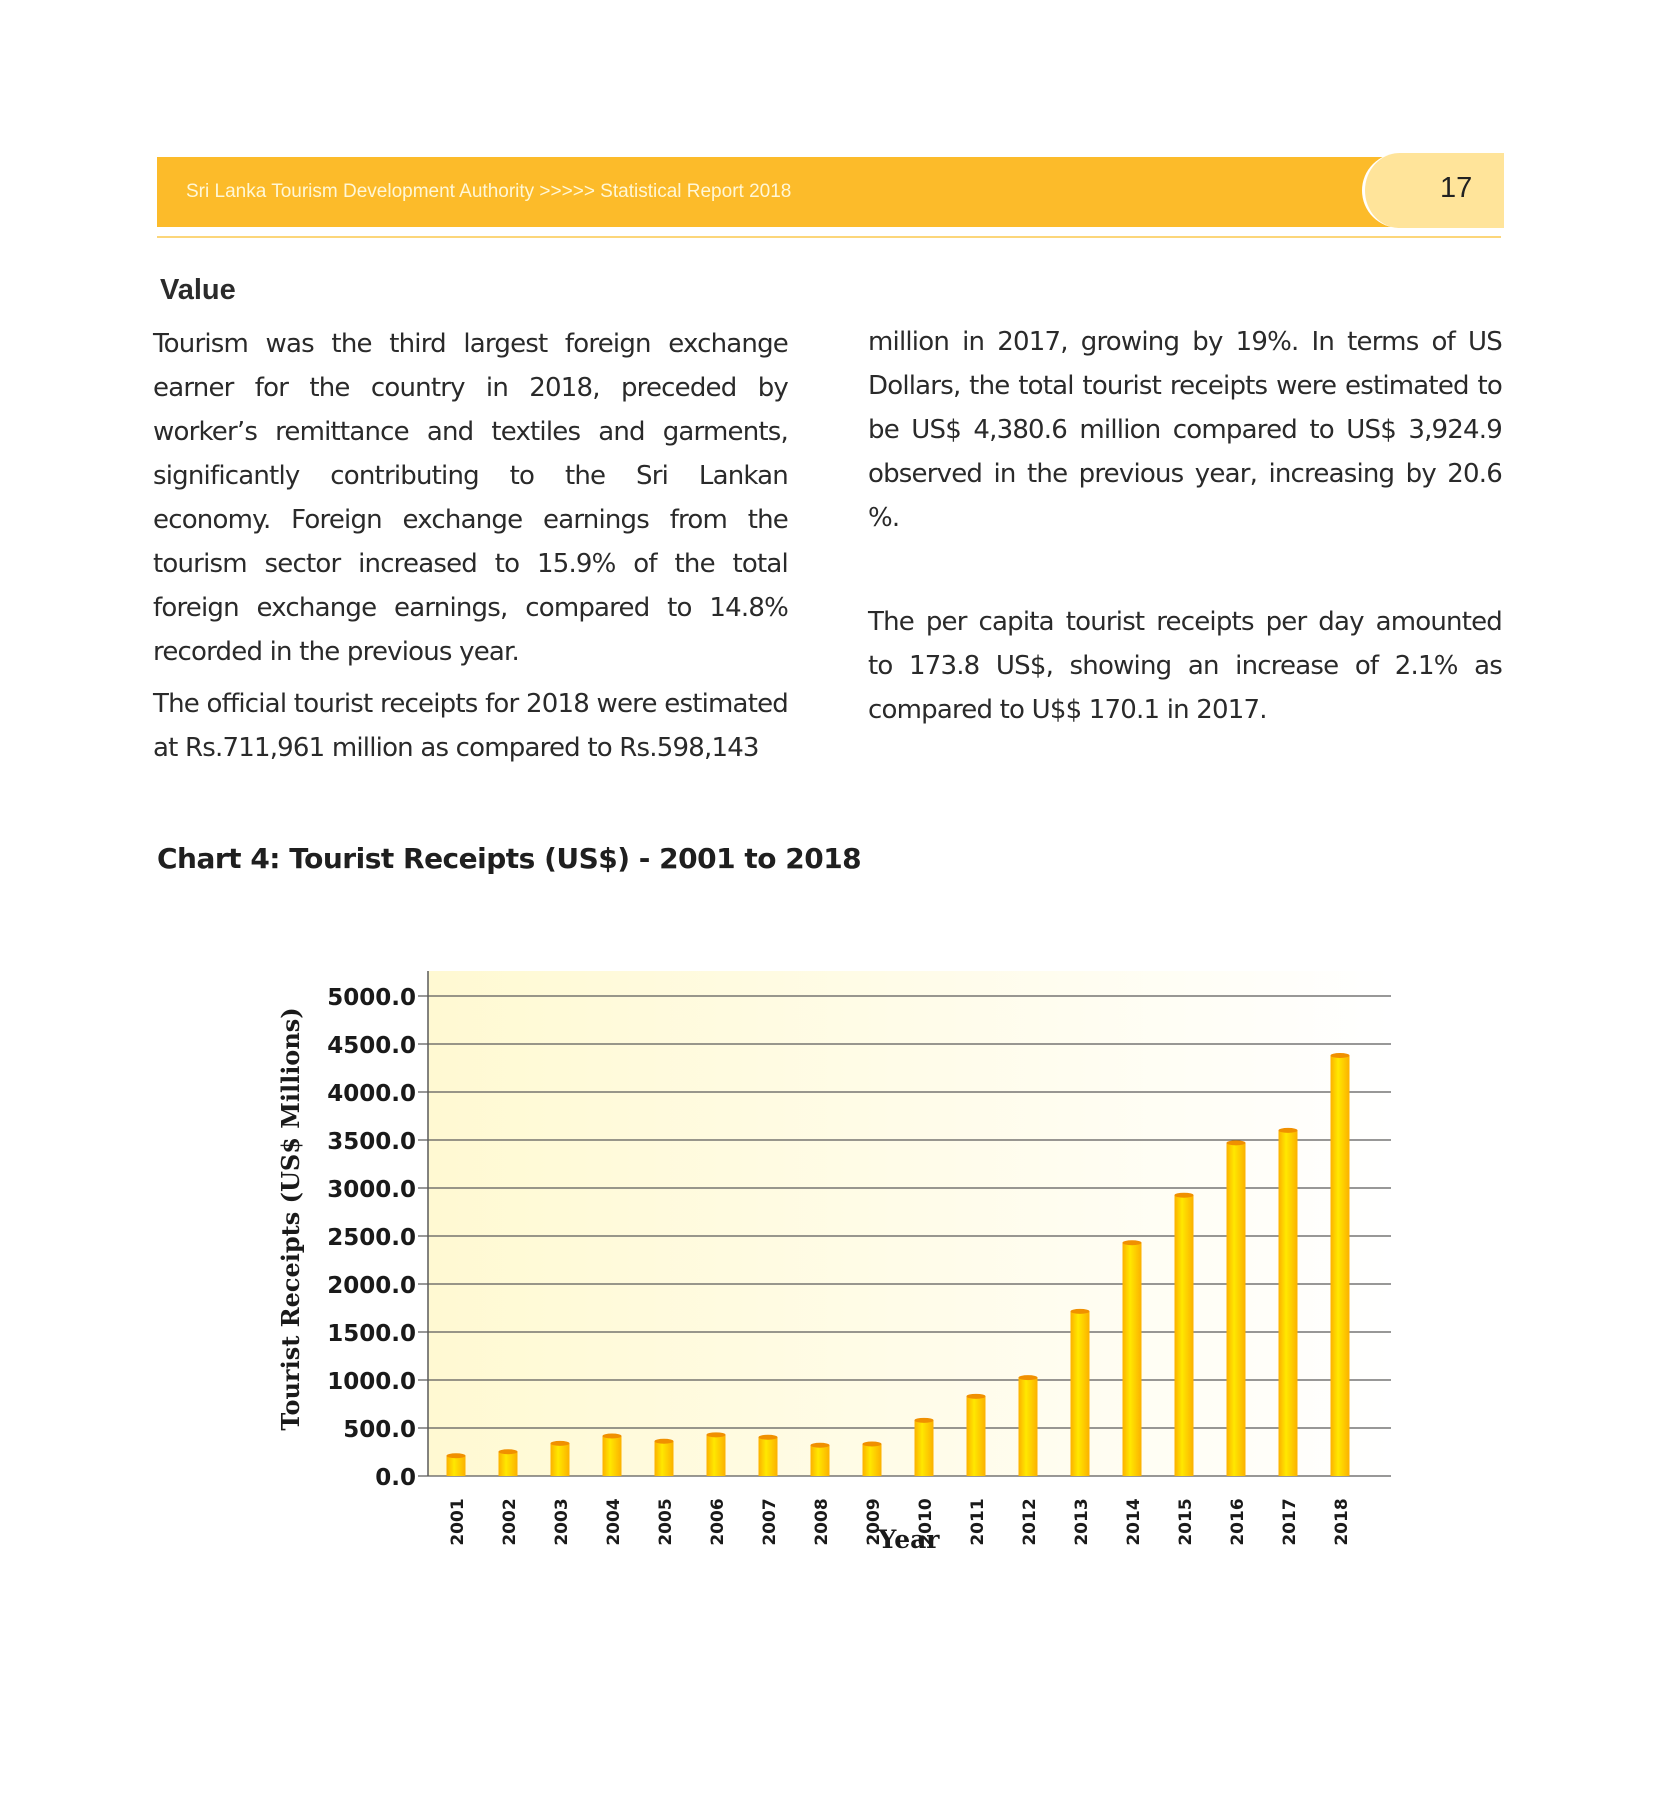  Describe the element at coordinates (290, 1218) in the screenshot. I see `y-axis-title: Tourist Receipts (US$ Millions)` at that location.